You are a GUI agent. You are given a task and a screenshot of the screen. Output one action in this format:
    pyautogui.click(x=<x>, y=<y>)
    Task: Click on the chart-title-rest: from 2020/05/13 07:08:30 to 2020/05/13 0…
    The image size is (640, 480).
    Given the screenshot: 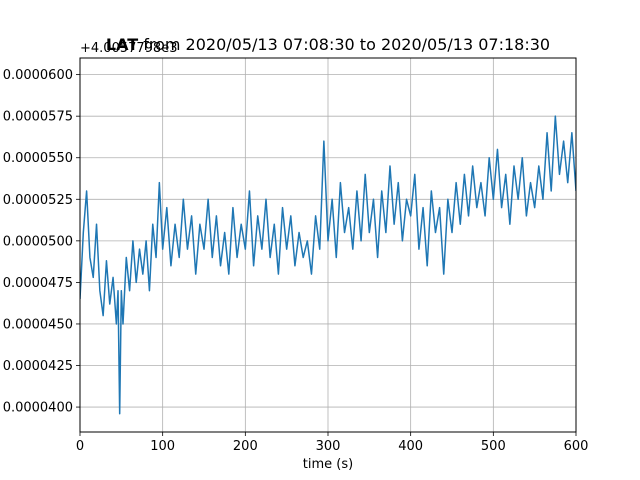 What is the action you would take?
    pyautogui.click(x=344, y=44)
    